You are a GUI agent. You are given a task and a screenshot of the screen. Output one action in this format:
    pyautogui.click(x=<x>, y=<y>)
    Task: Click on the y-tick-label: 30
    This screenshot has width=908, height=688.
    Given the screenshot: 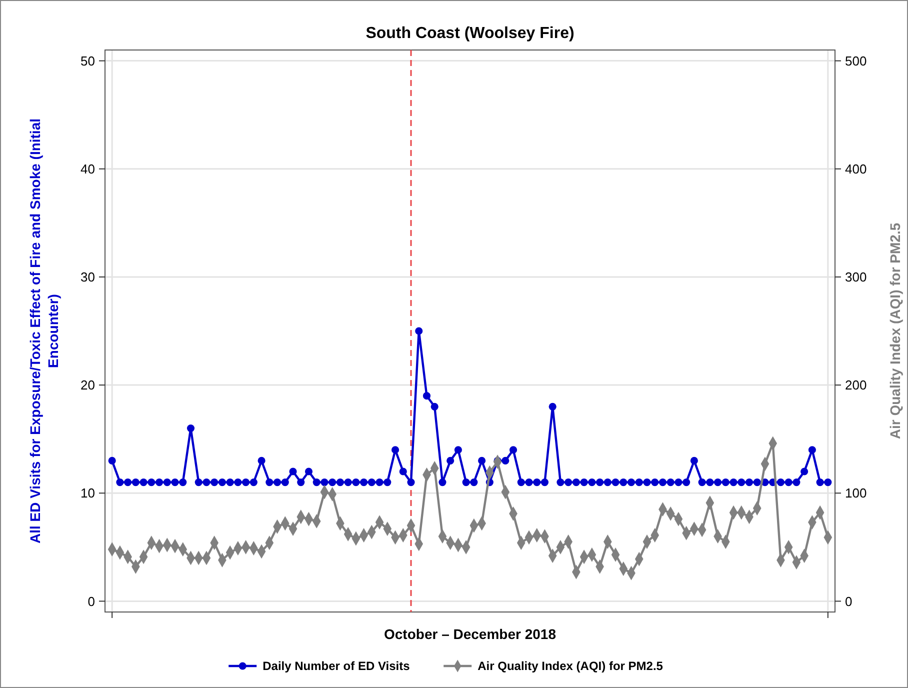 What is the action you would take?
    pyautogui.click(x=87, y=277)
    